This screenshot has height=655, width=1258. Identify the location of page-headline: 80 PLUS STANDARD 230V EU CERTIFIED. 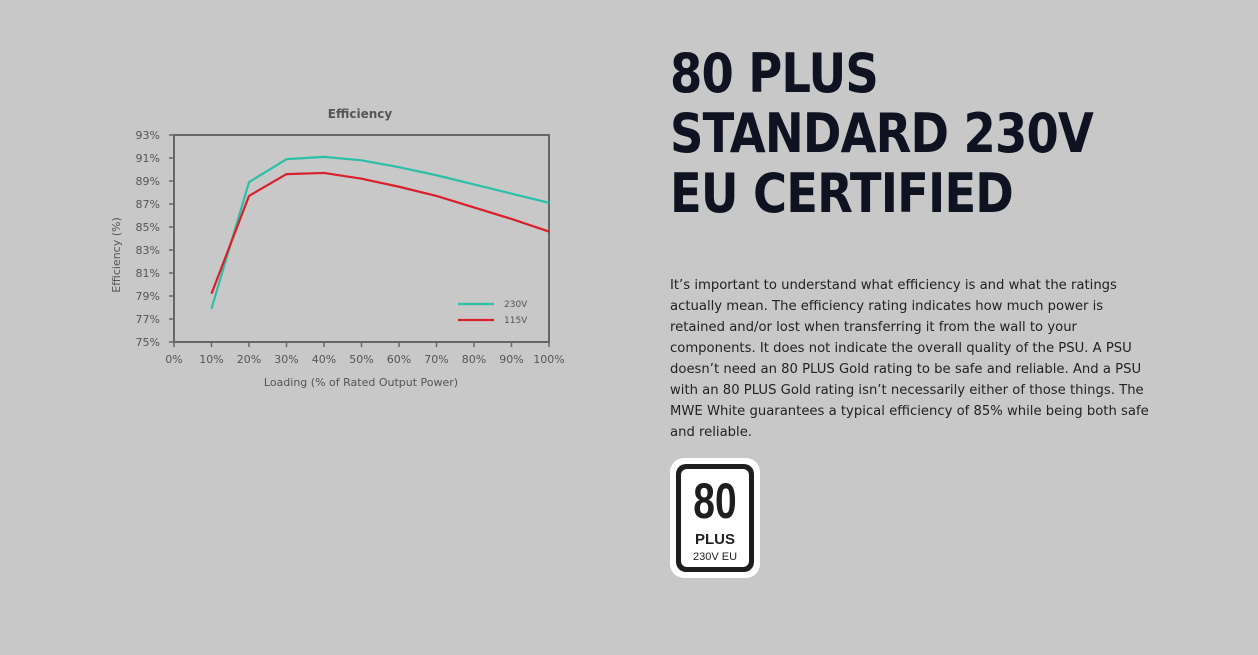
(882, 133).